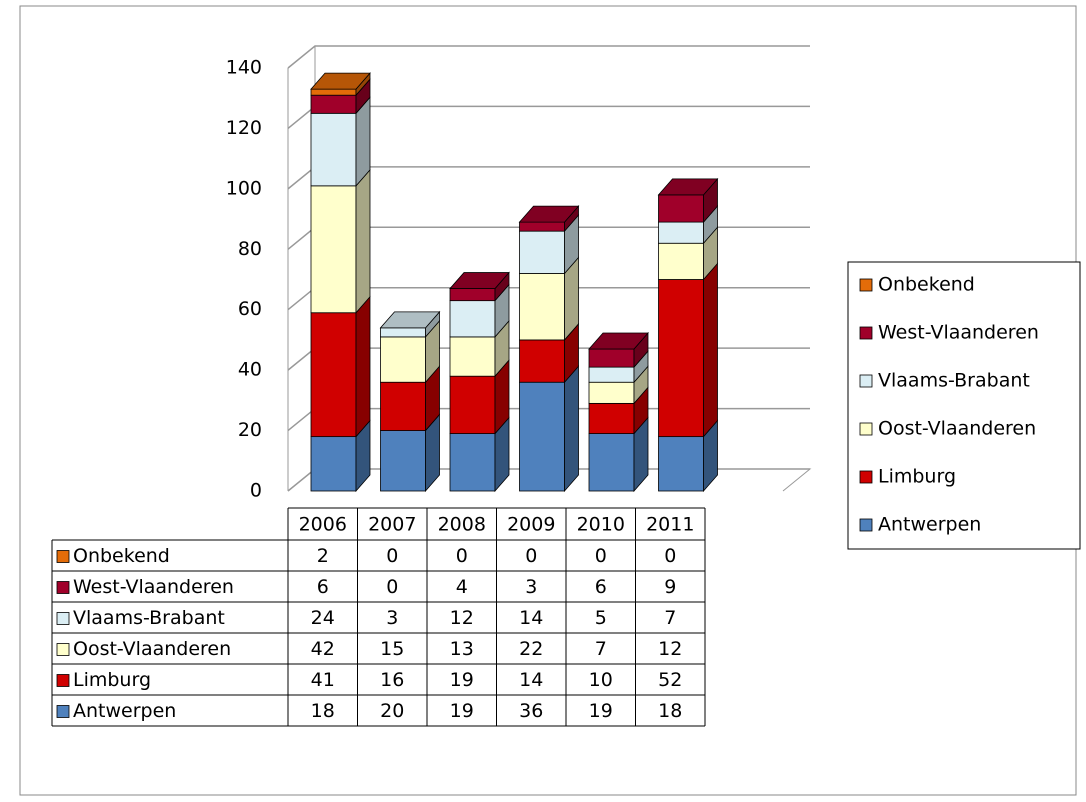 The height and width of the screenshot is (802, 1086). I want to click on table-value: 16, so click(392, 680).